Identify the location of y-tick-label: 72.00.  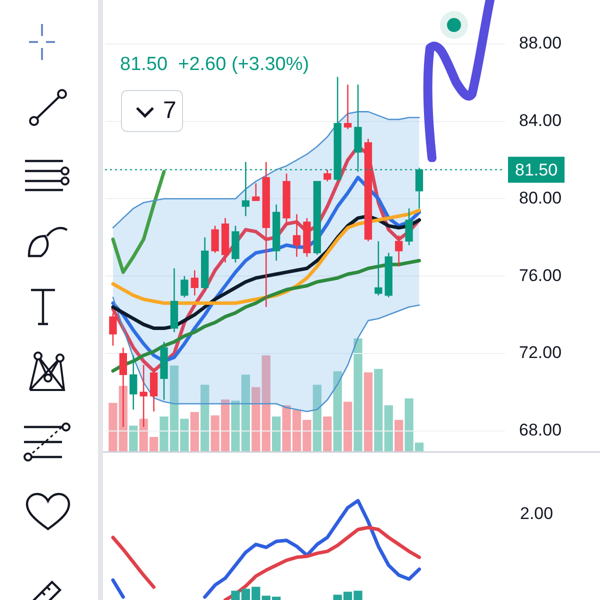
(540, 352).